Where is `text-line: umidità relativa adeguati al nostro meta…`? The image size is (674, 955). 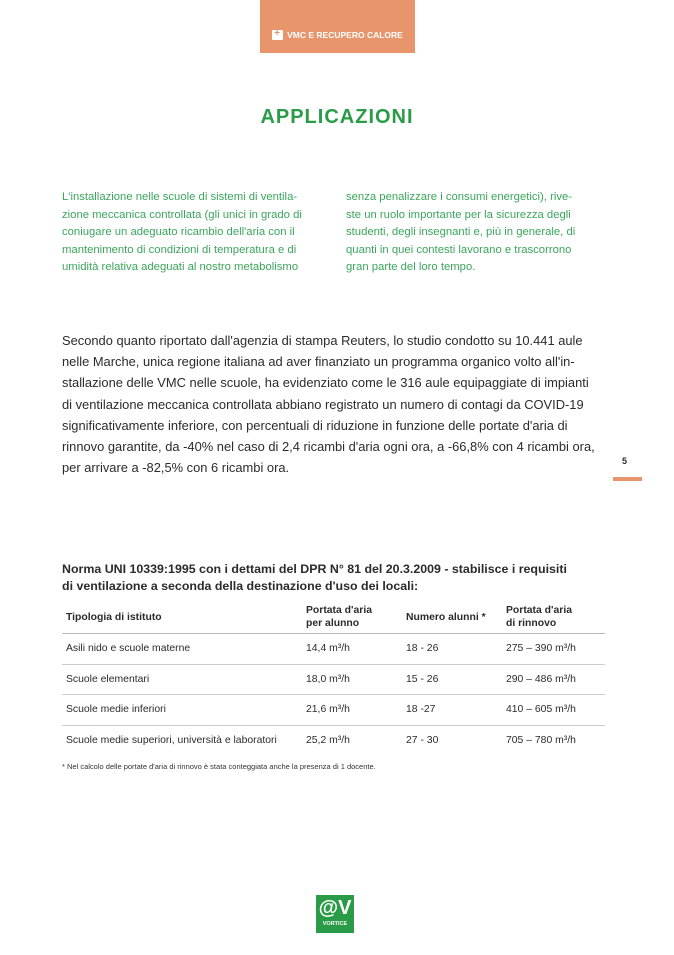
text-line: umidità relativa adeguati al nostro meta… is located at coordinates (180, 267).